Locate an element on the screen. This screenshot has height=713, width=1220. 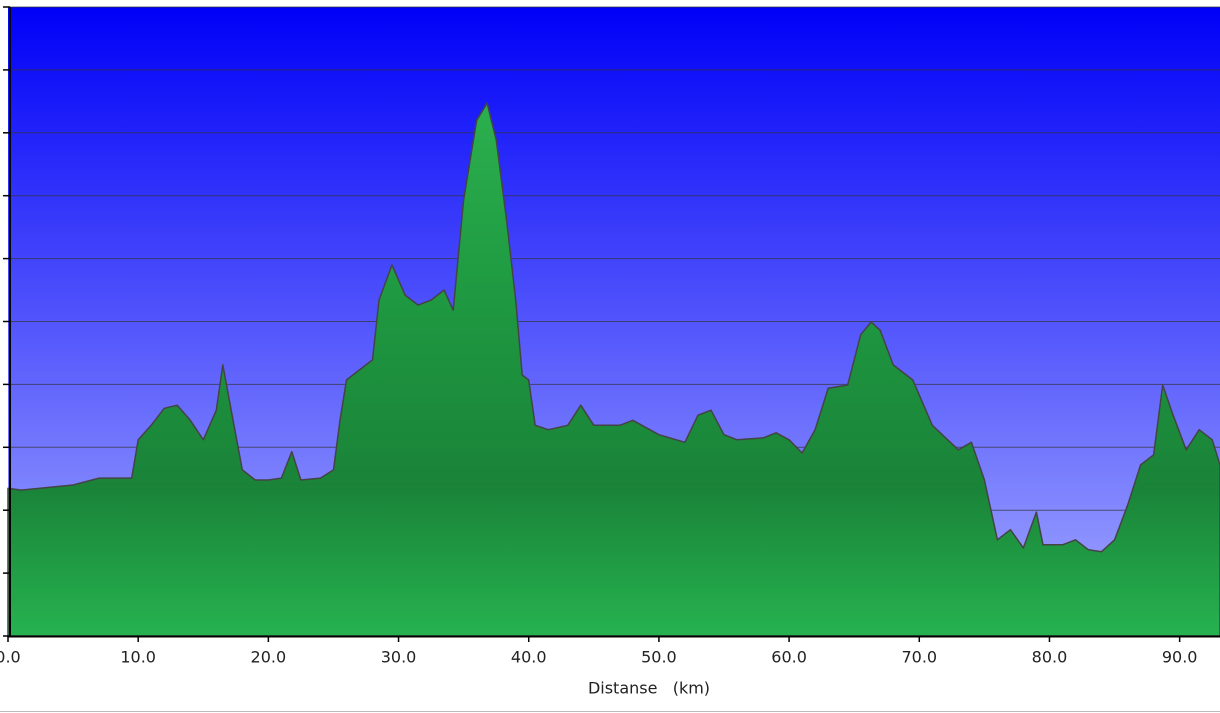
x-tick-label: 50.0 is located at coordinates (659, 657).